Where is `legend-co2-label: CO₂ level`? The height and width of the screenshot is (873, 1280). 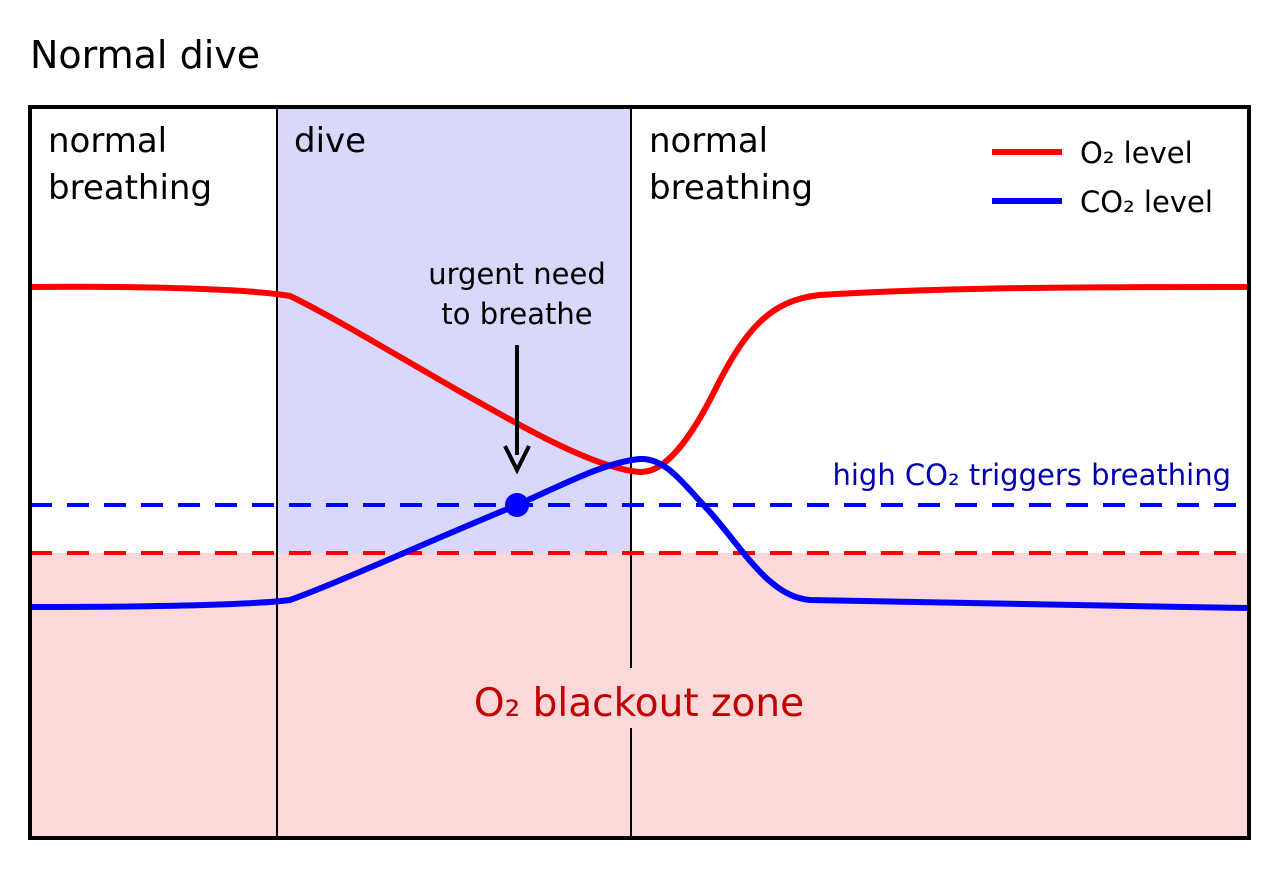
legend-co2-label: CO₂ level is located at coordinates (1146, 202).